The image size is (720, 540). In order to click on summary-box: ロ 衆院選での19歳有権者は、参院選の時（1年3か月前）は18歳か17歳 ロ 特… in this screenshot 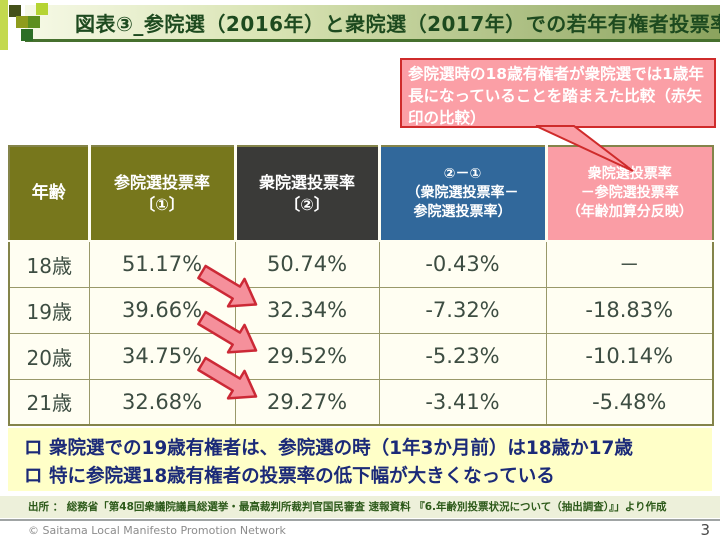, I will do `click(360, 459)`.